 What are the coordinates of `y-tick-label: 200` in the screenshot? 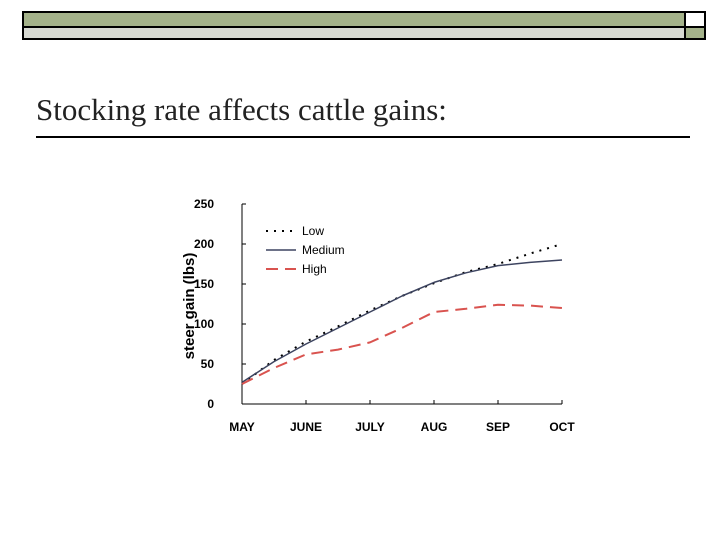 It's located at (204, 244).